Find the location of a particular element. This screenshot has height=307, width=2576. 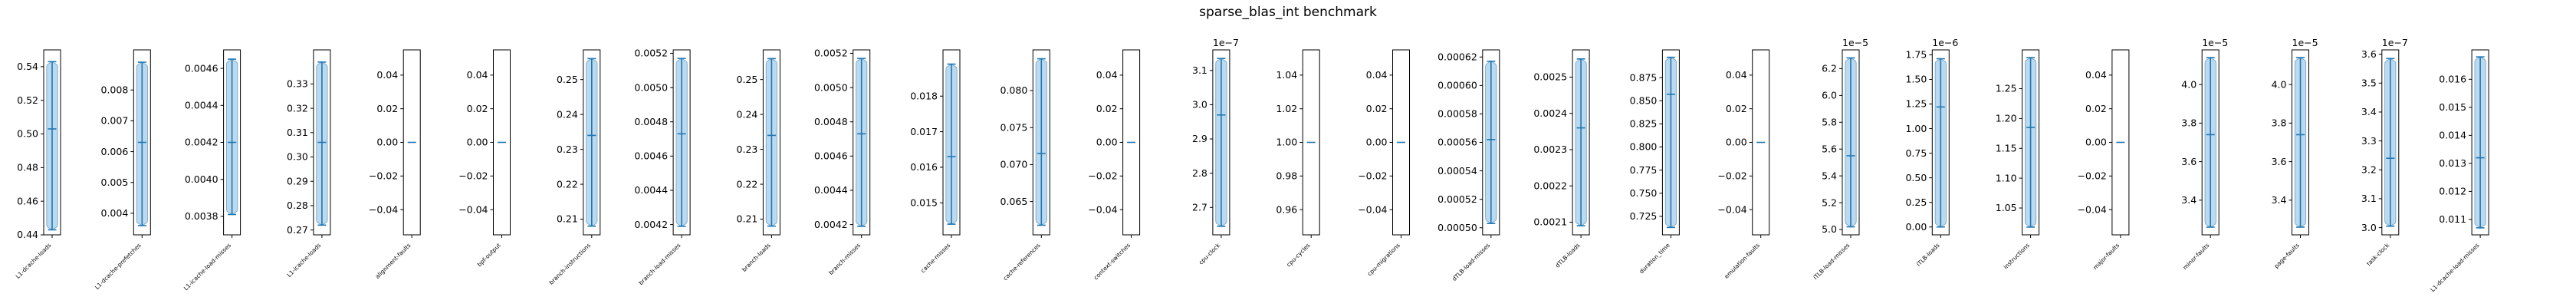

y-tick-label: 0.96 is located at coordinates (1286, 209).